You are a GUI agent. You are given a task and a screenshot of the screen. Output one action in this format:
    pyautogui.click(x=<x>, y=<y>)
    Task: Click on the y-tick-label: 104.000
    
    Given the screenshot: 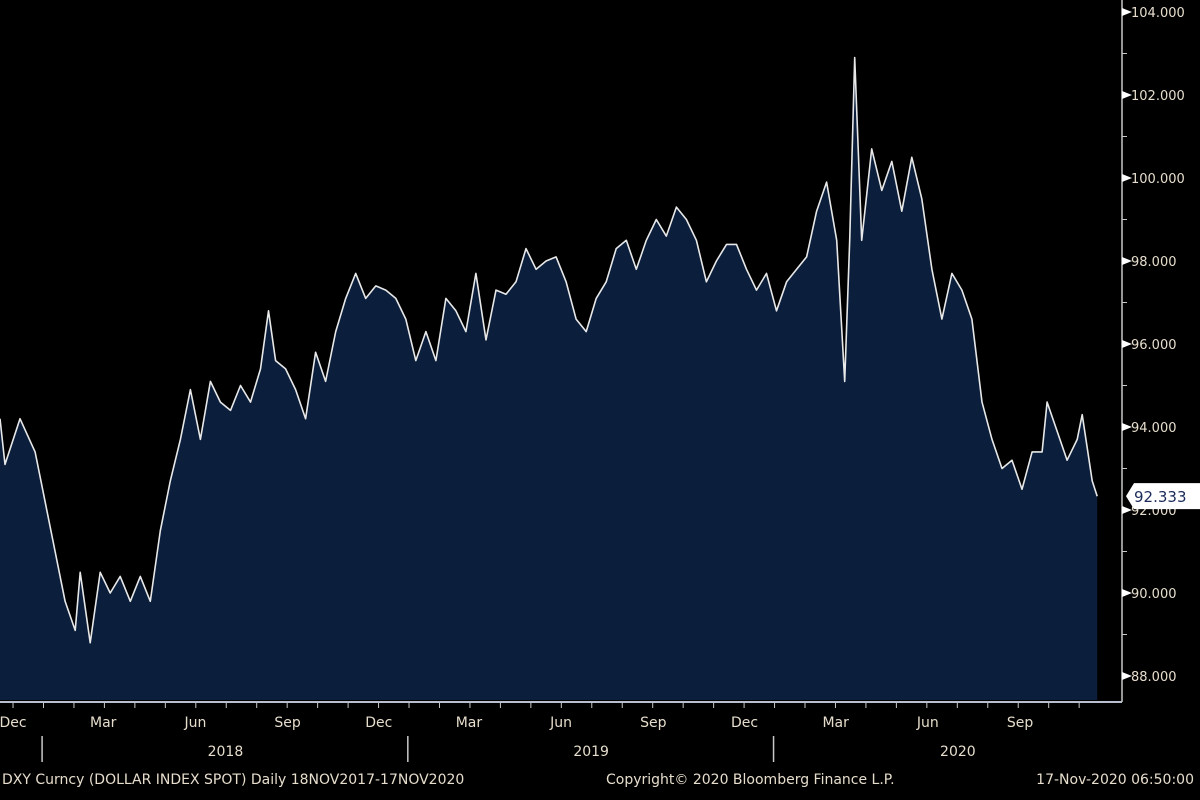 What is the action you would take?
    pyautogui.click(x=1158, y=13)
    